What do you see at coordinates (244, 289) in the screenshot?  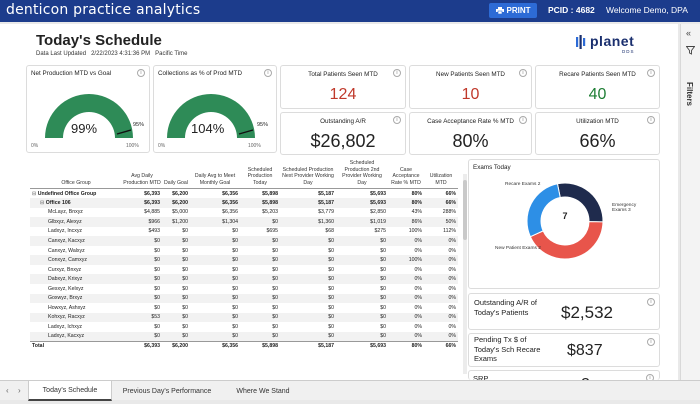 I see `table-row: Gesxyz, Kelxyz $0 $0 $0 $0 $0 $0 0% 0%` at bounding box center [244, 289].